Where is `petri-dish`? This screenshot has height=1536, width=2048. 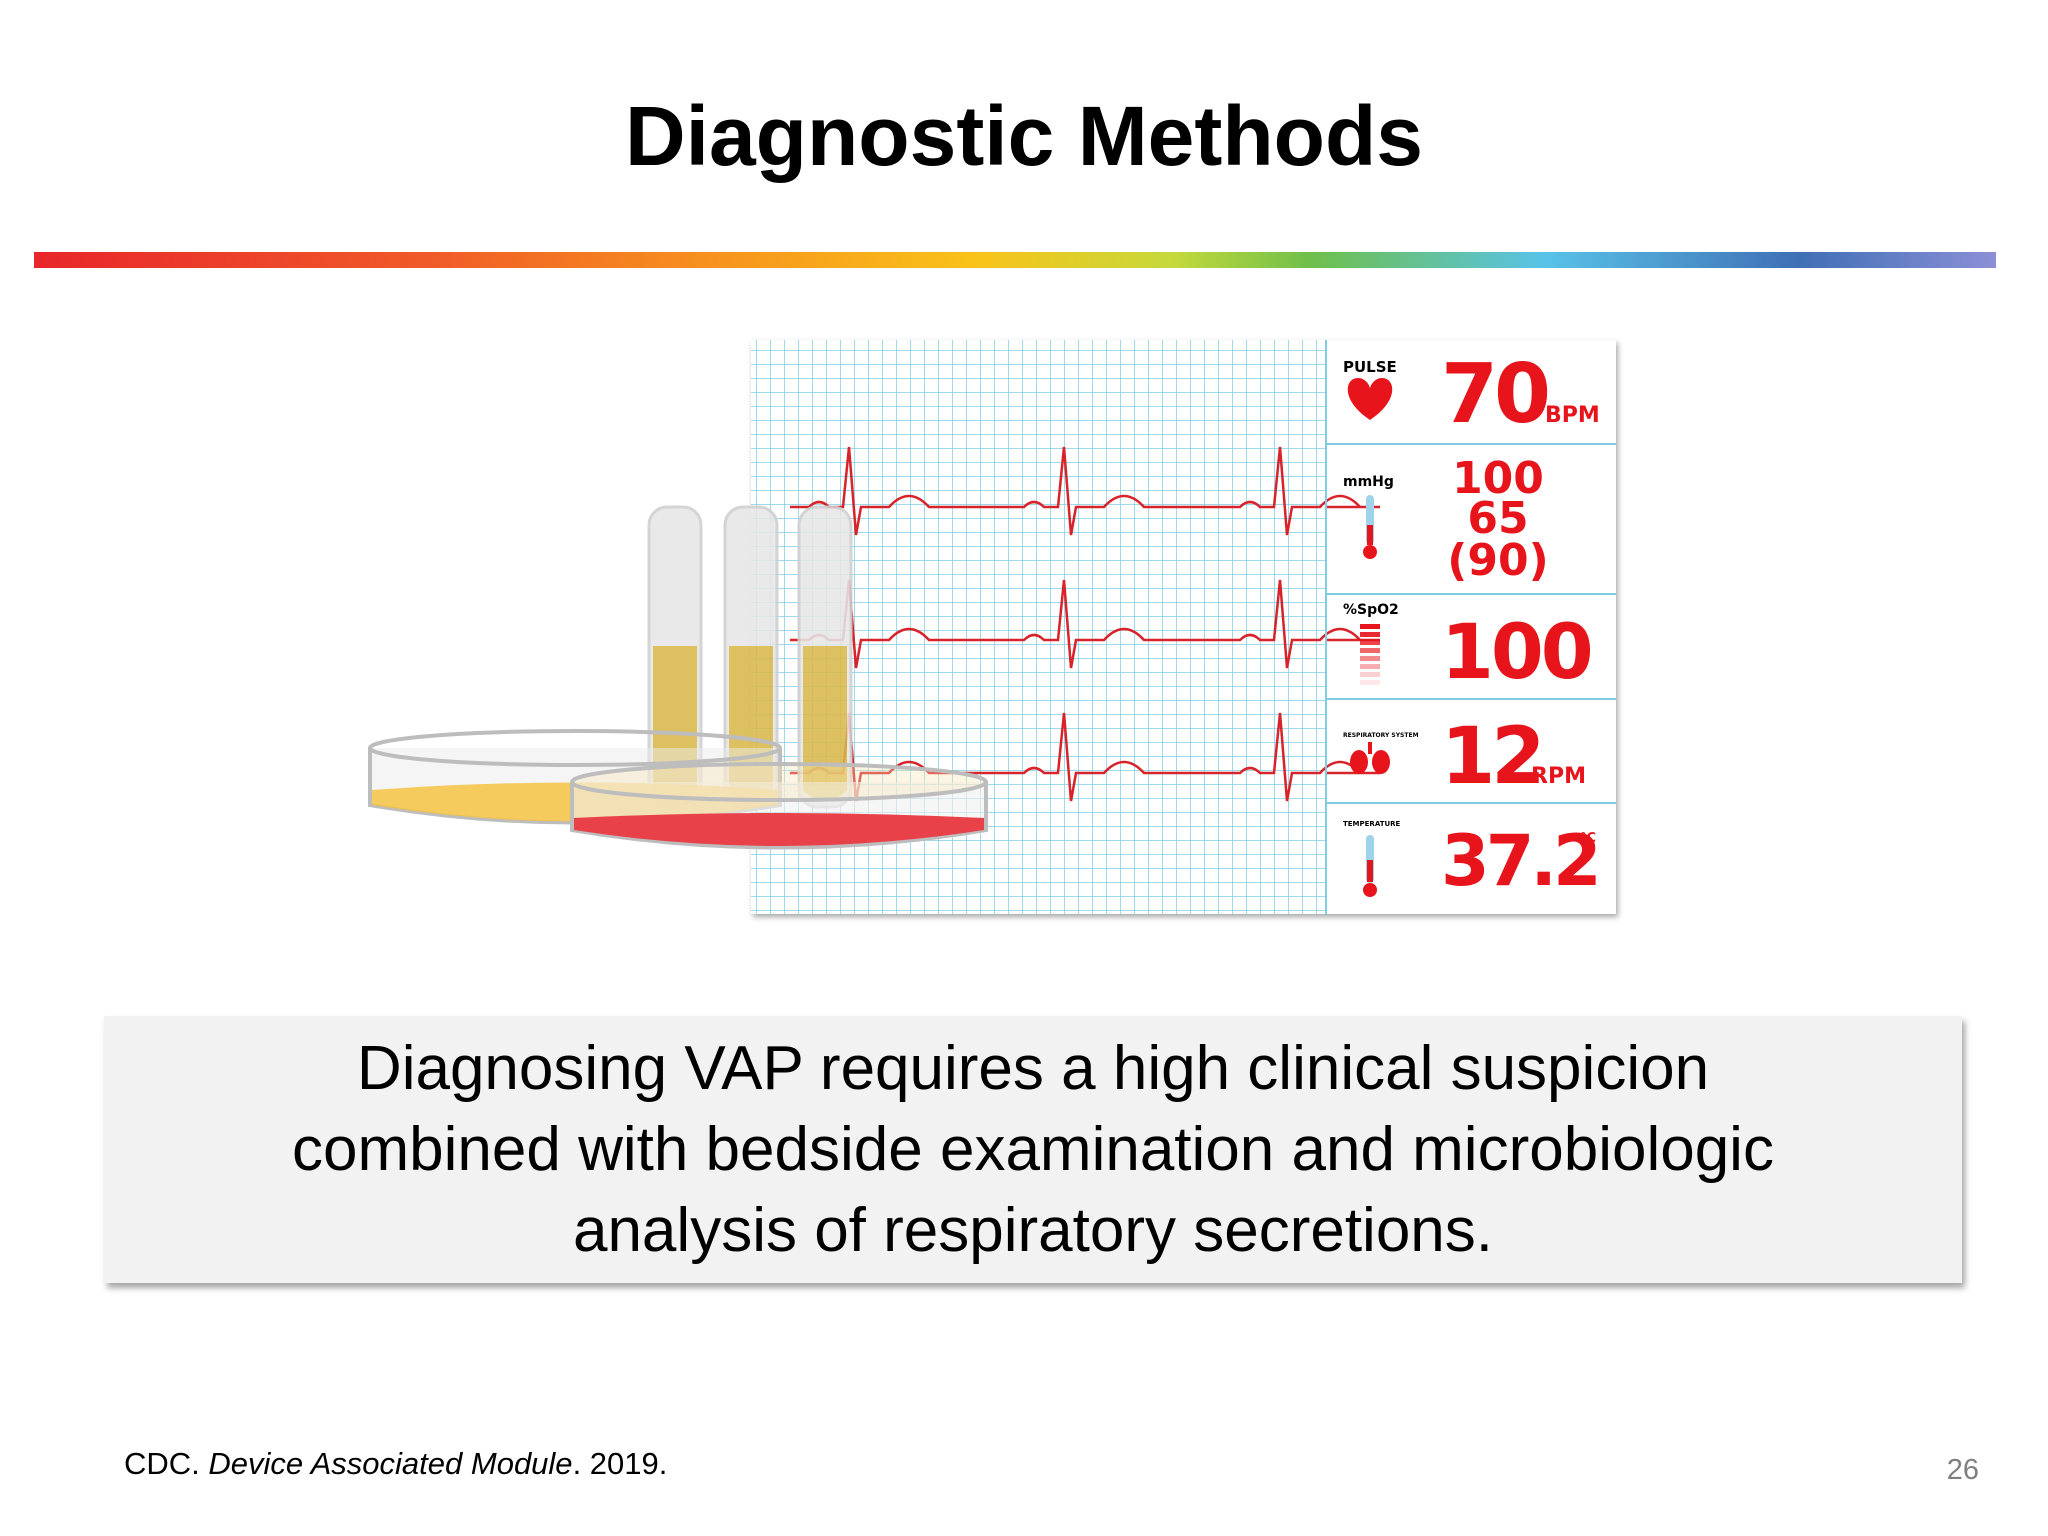
petri-dish is located at coordinates (779, 806).